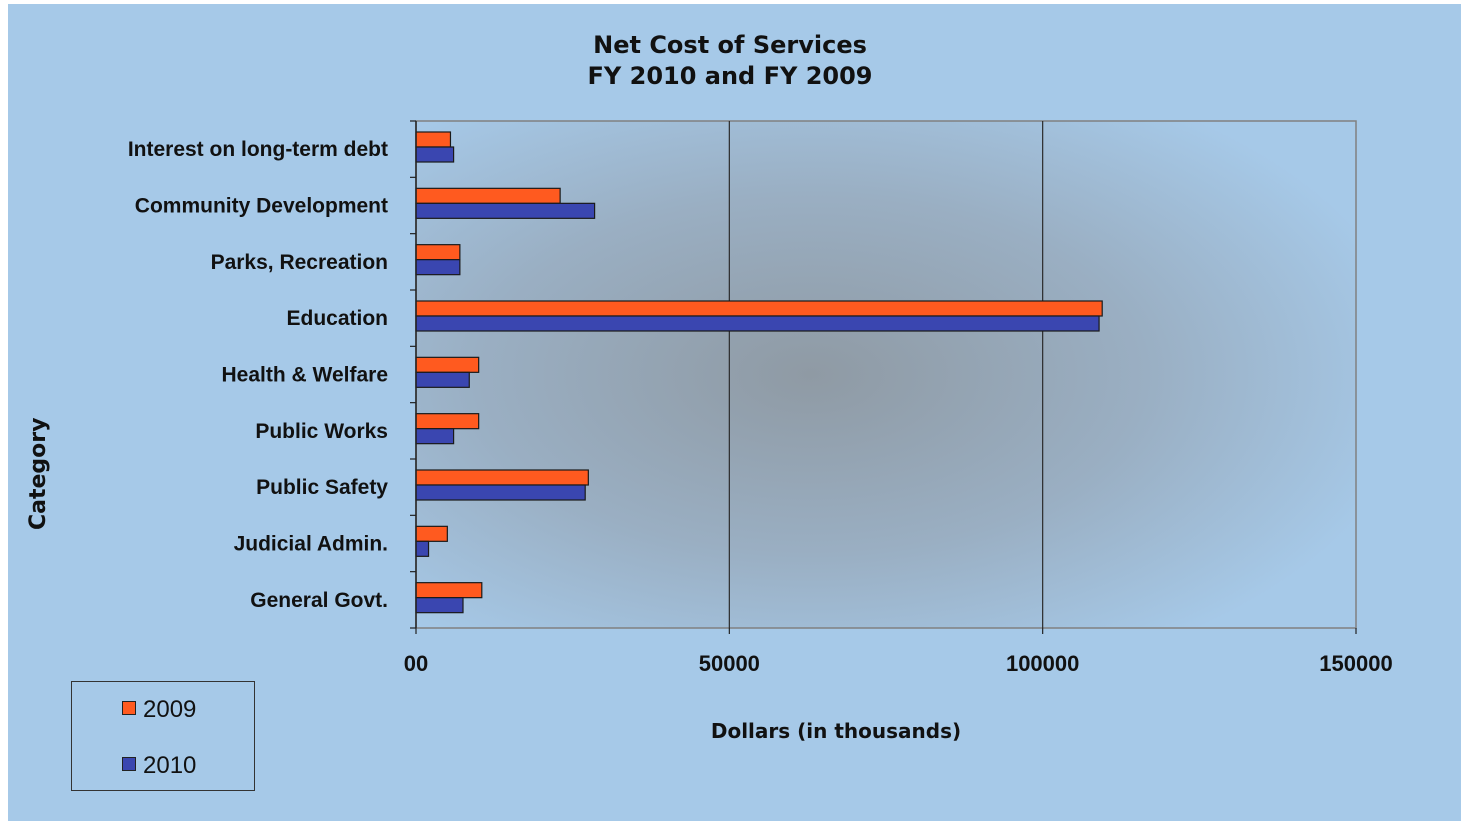 This screenshot has height=825, width=1466. I want to click on legend-swatch-2010, so click(129, 764).